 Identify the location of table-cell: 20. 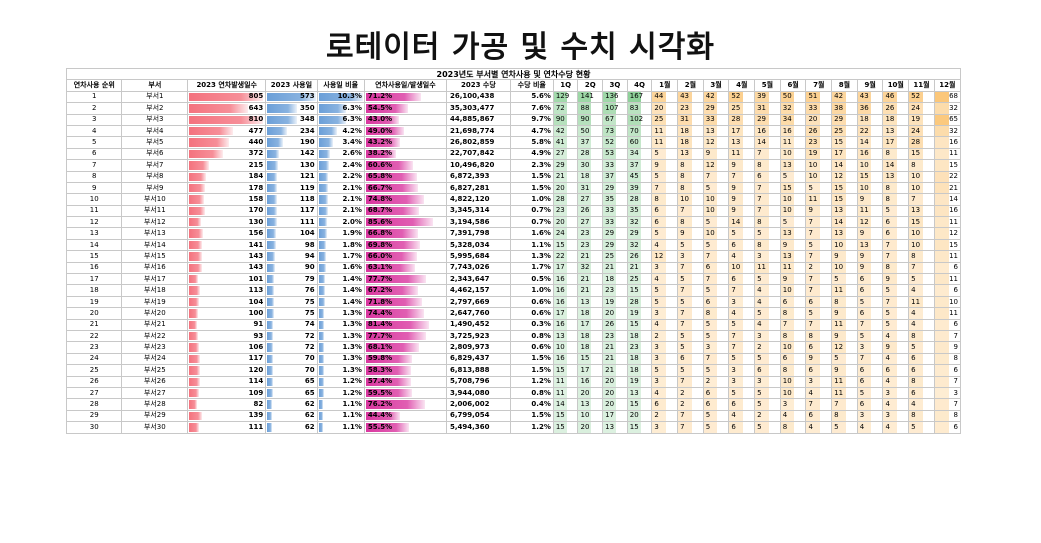
(615, 393).